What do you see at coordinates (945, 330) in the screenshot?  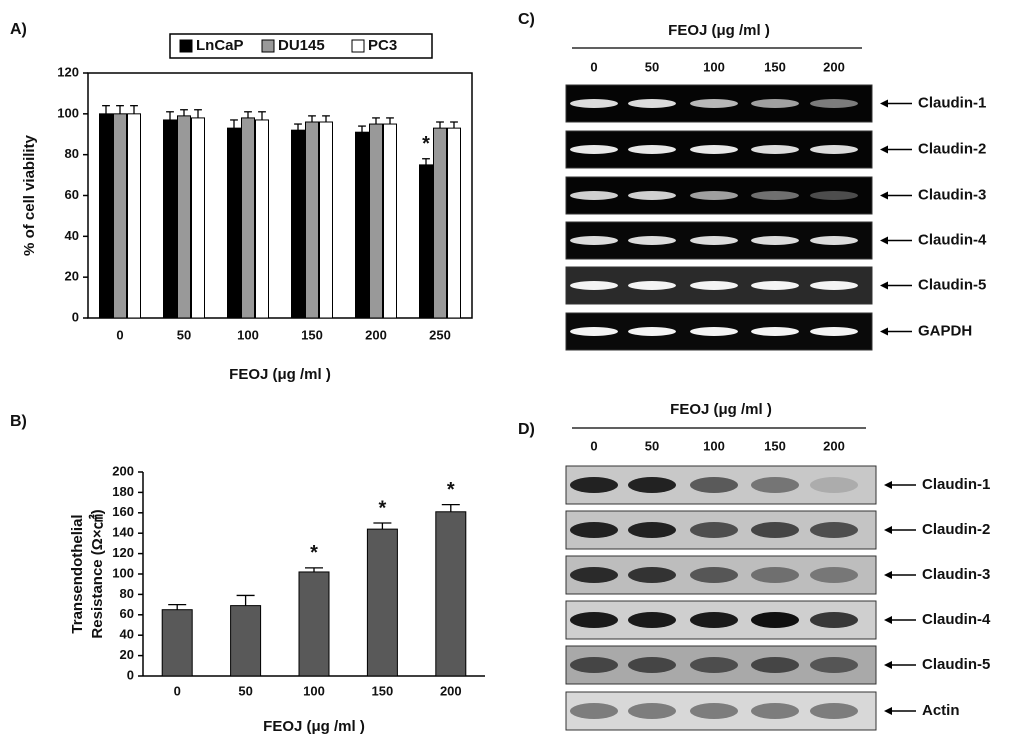 I see `row-label: GAPDH` at bounding box center [945, 330].